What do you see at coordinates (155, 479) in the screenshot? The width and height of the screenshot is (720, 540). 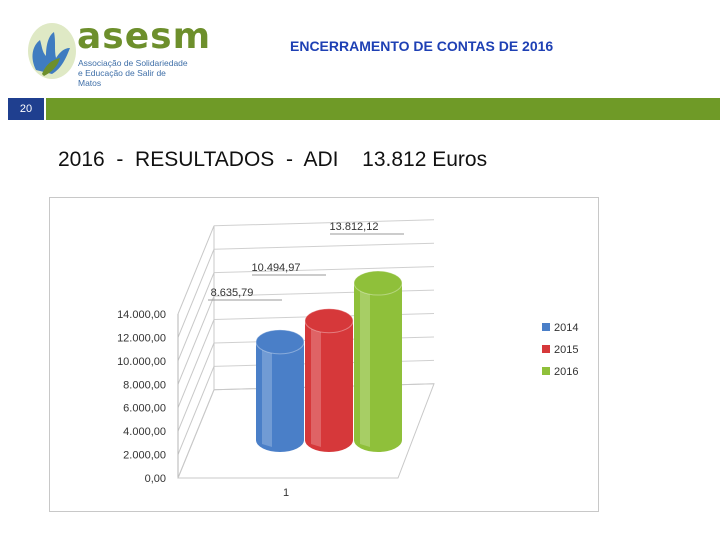 I see `y-tick-label: 0,00` at bounding box center [155, 479].